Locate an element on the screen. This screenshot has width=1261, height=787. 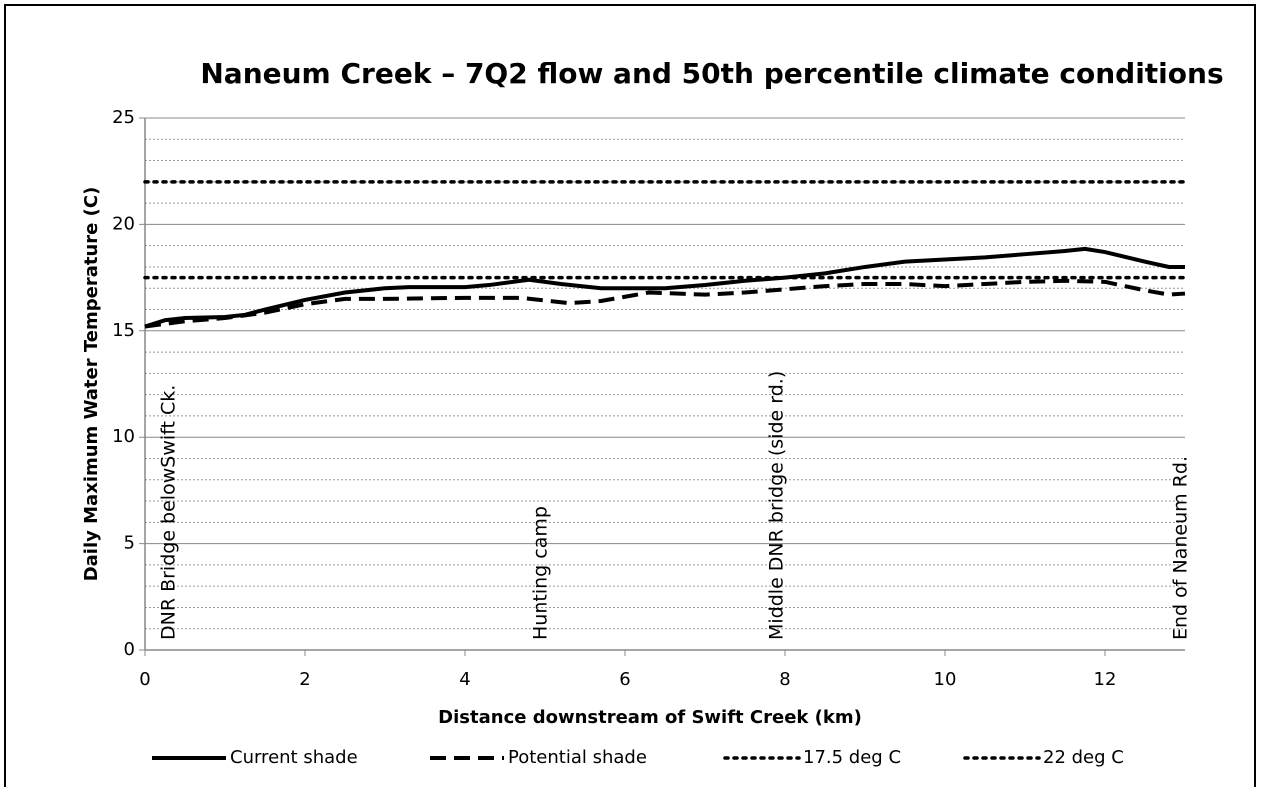
legend-label: 22 deg C is located at coordinates (1083, 757).